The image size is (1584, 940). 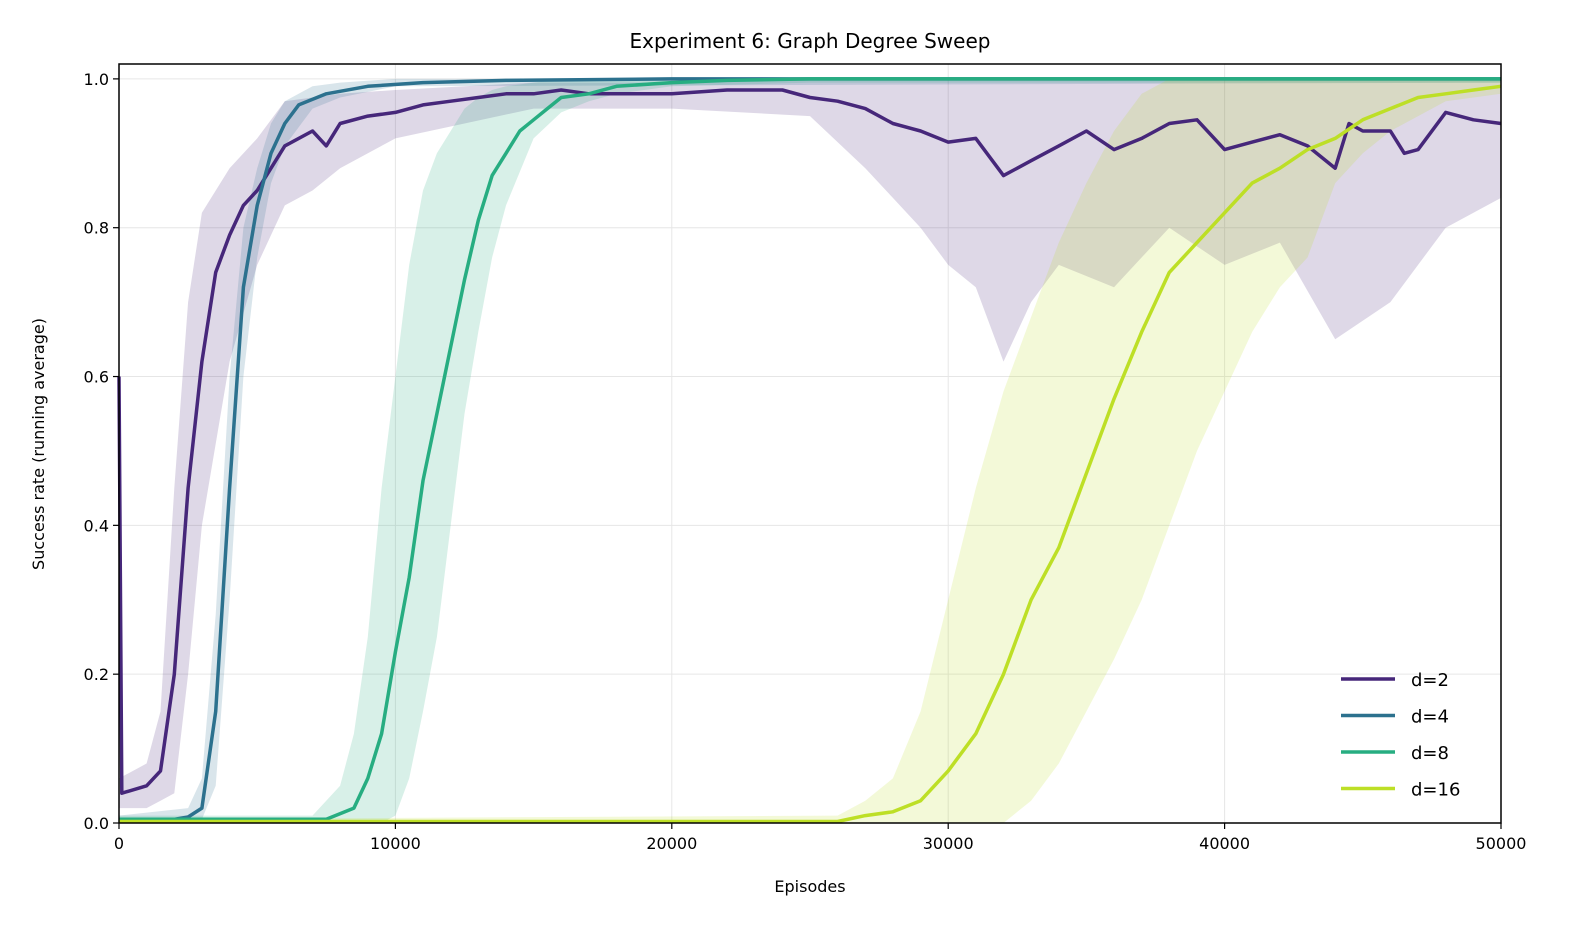 I want to click on y-tick-label: 1.0, so click(x=96, y=79).